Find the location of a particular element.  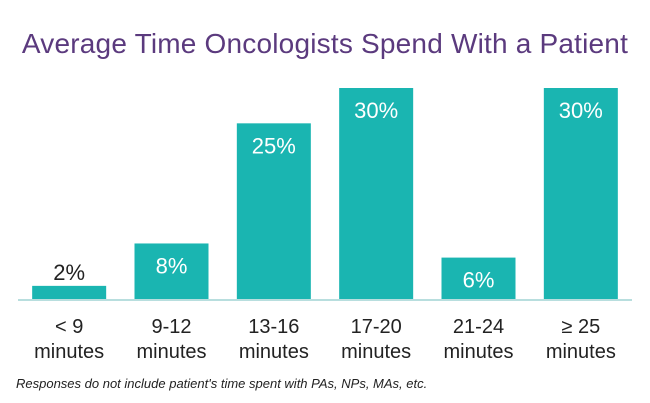

data-label-0: 2% is located at coordinates (69, 272).